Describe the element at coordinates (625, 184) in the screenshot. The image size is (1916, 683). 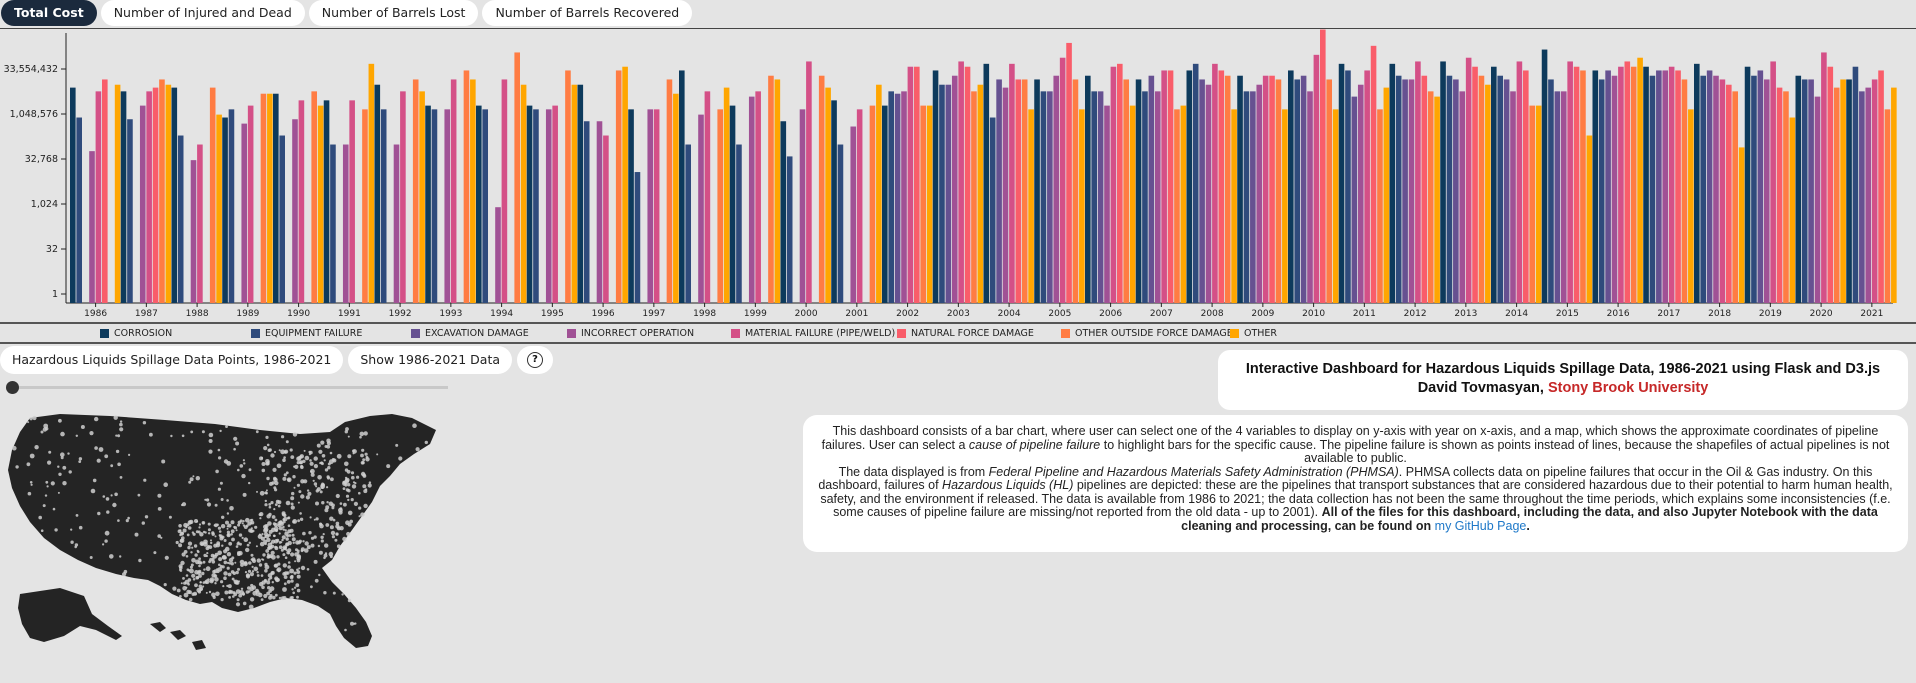
I see `bar-1996` at that location.